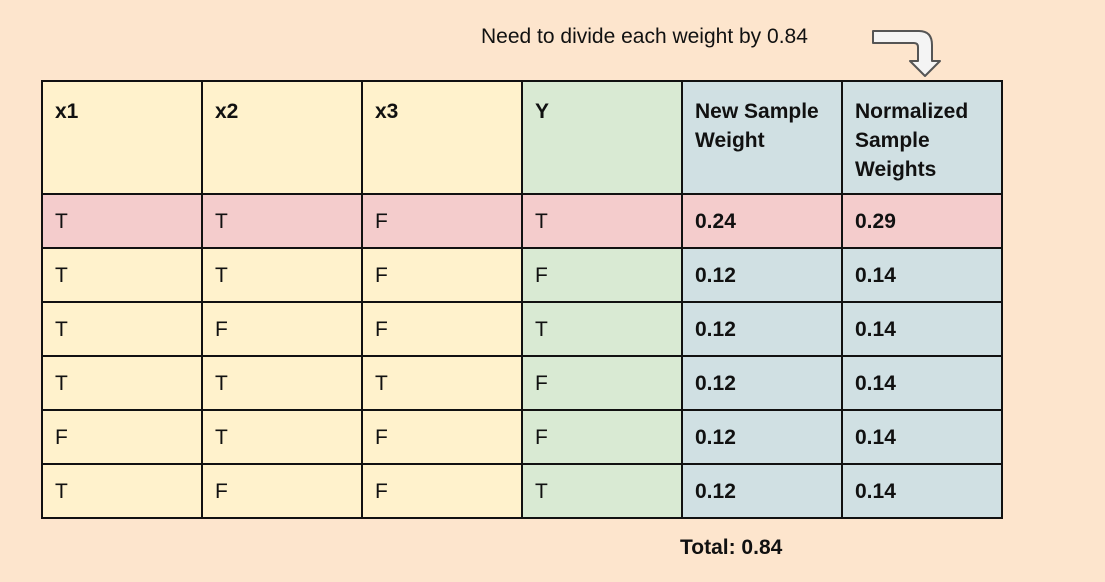 This screenshot has width=1105, height=582. I want to click on header-x2: x2, so click(282, 137).